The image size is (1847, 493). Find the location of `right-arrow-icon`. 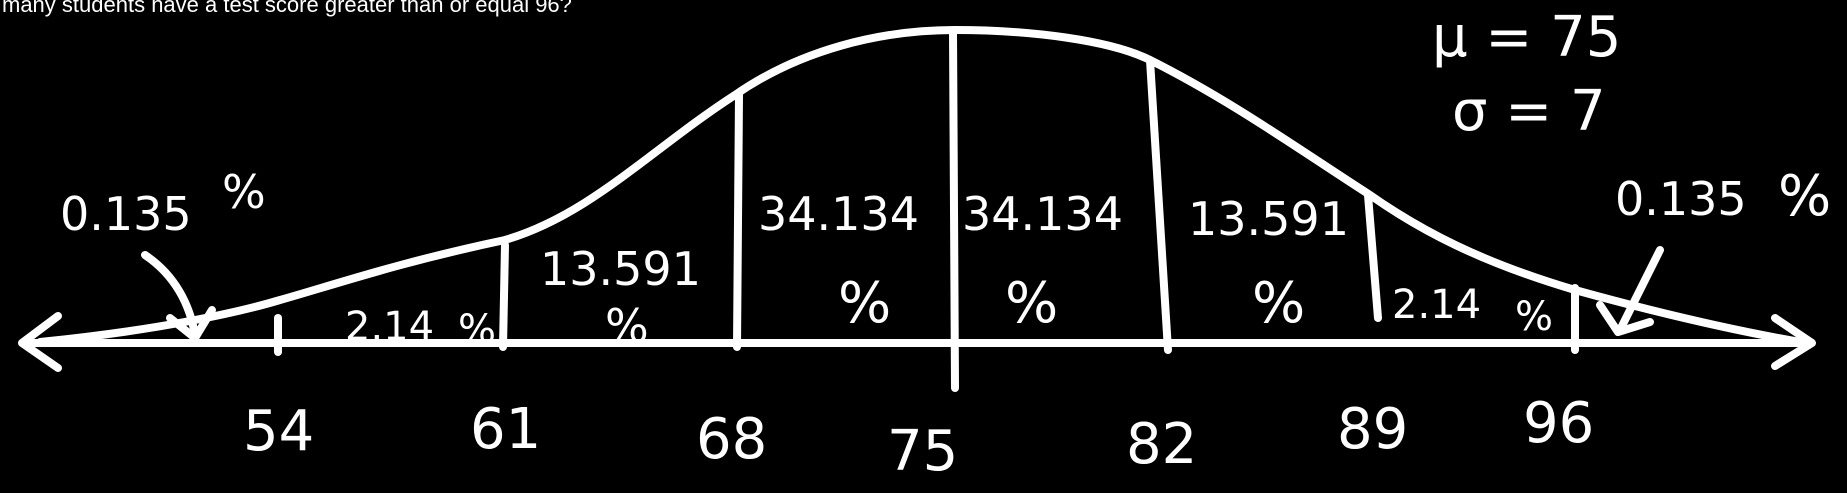

right-arrow-icon is located at coordinates (1793, 342).